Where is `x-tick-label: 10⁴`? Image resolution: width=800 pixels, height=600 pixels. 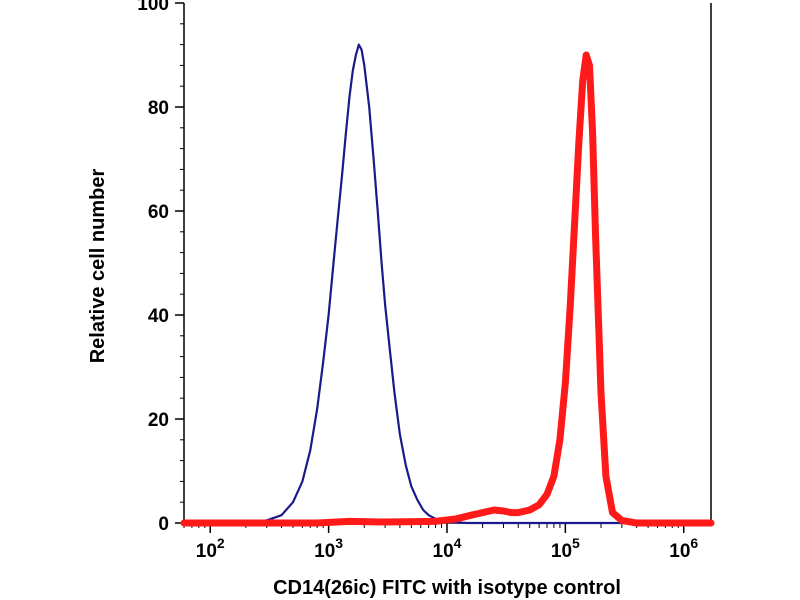 x-tick-label: 10⁴ is located at coordinates (447, 548).